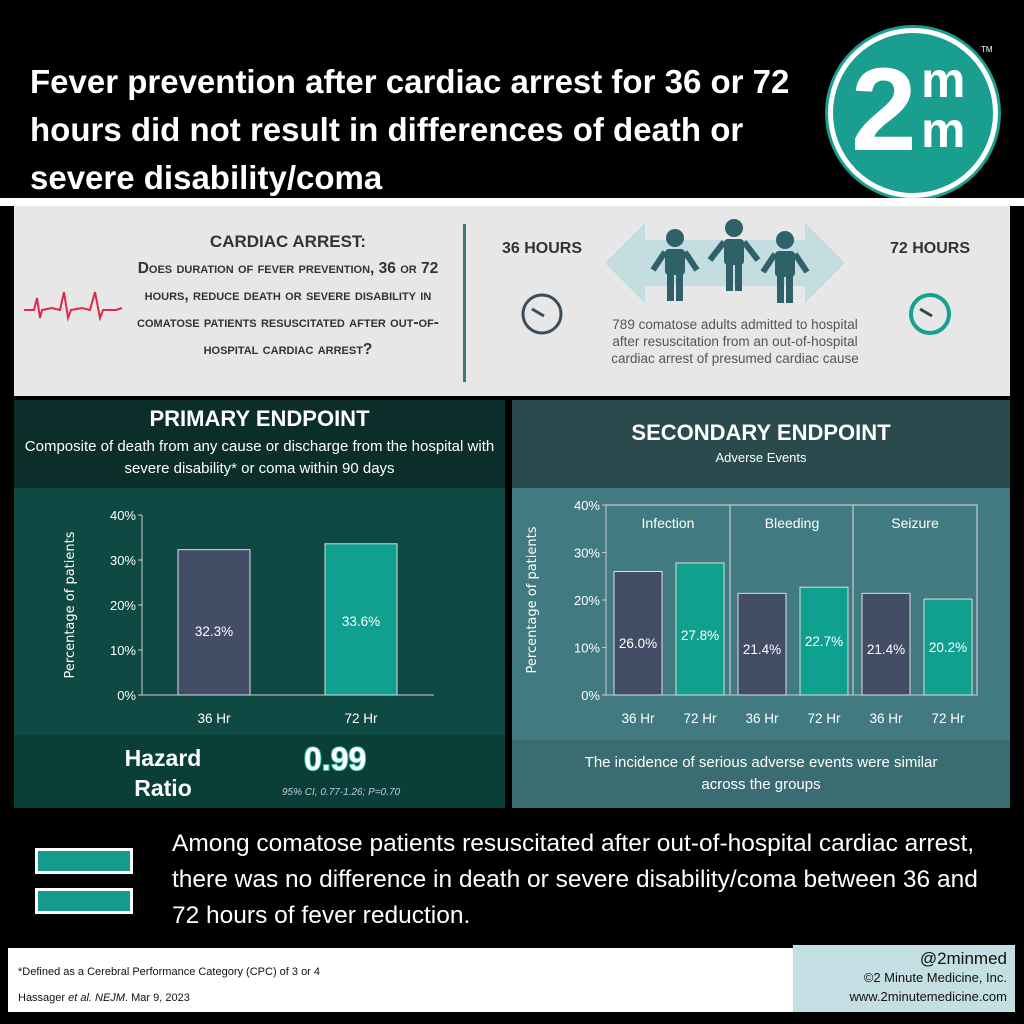 The width and height of the screenshot is (1024, 1024). What do you see at coordinates (288, 241) in the screenshot?
I see `question-heading: CARDIAC ARREST:` at bounding box center [288, 241].